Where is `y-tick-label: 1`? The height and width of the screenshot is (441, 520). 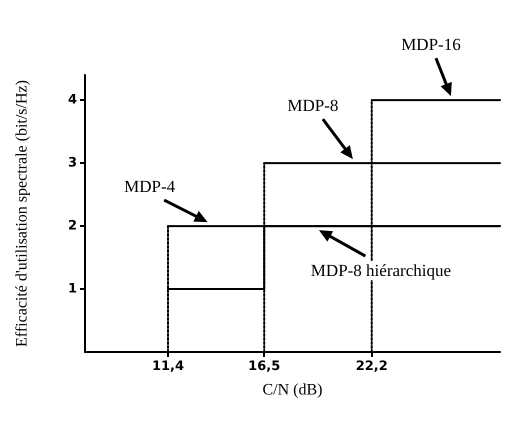
y-tick-label: 1 is located at coordinates (72, 289).